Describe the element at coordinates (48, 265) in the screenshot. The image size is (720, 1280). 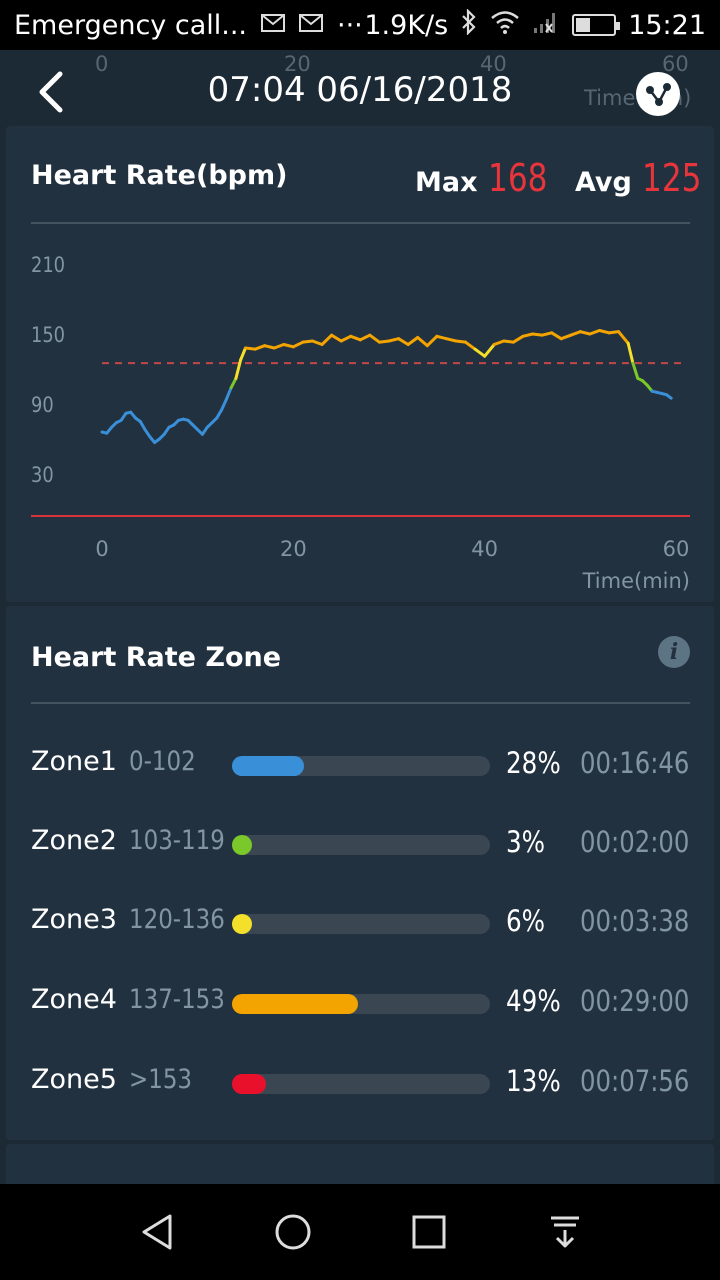
I see `y-tick-label: 210` at that location.